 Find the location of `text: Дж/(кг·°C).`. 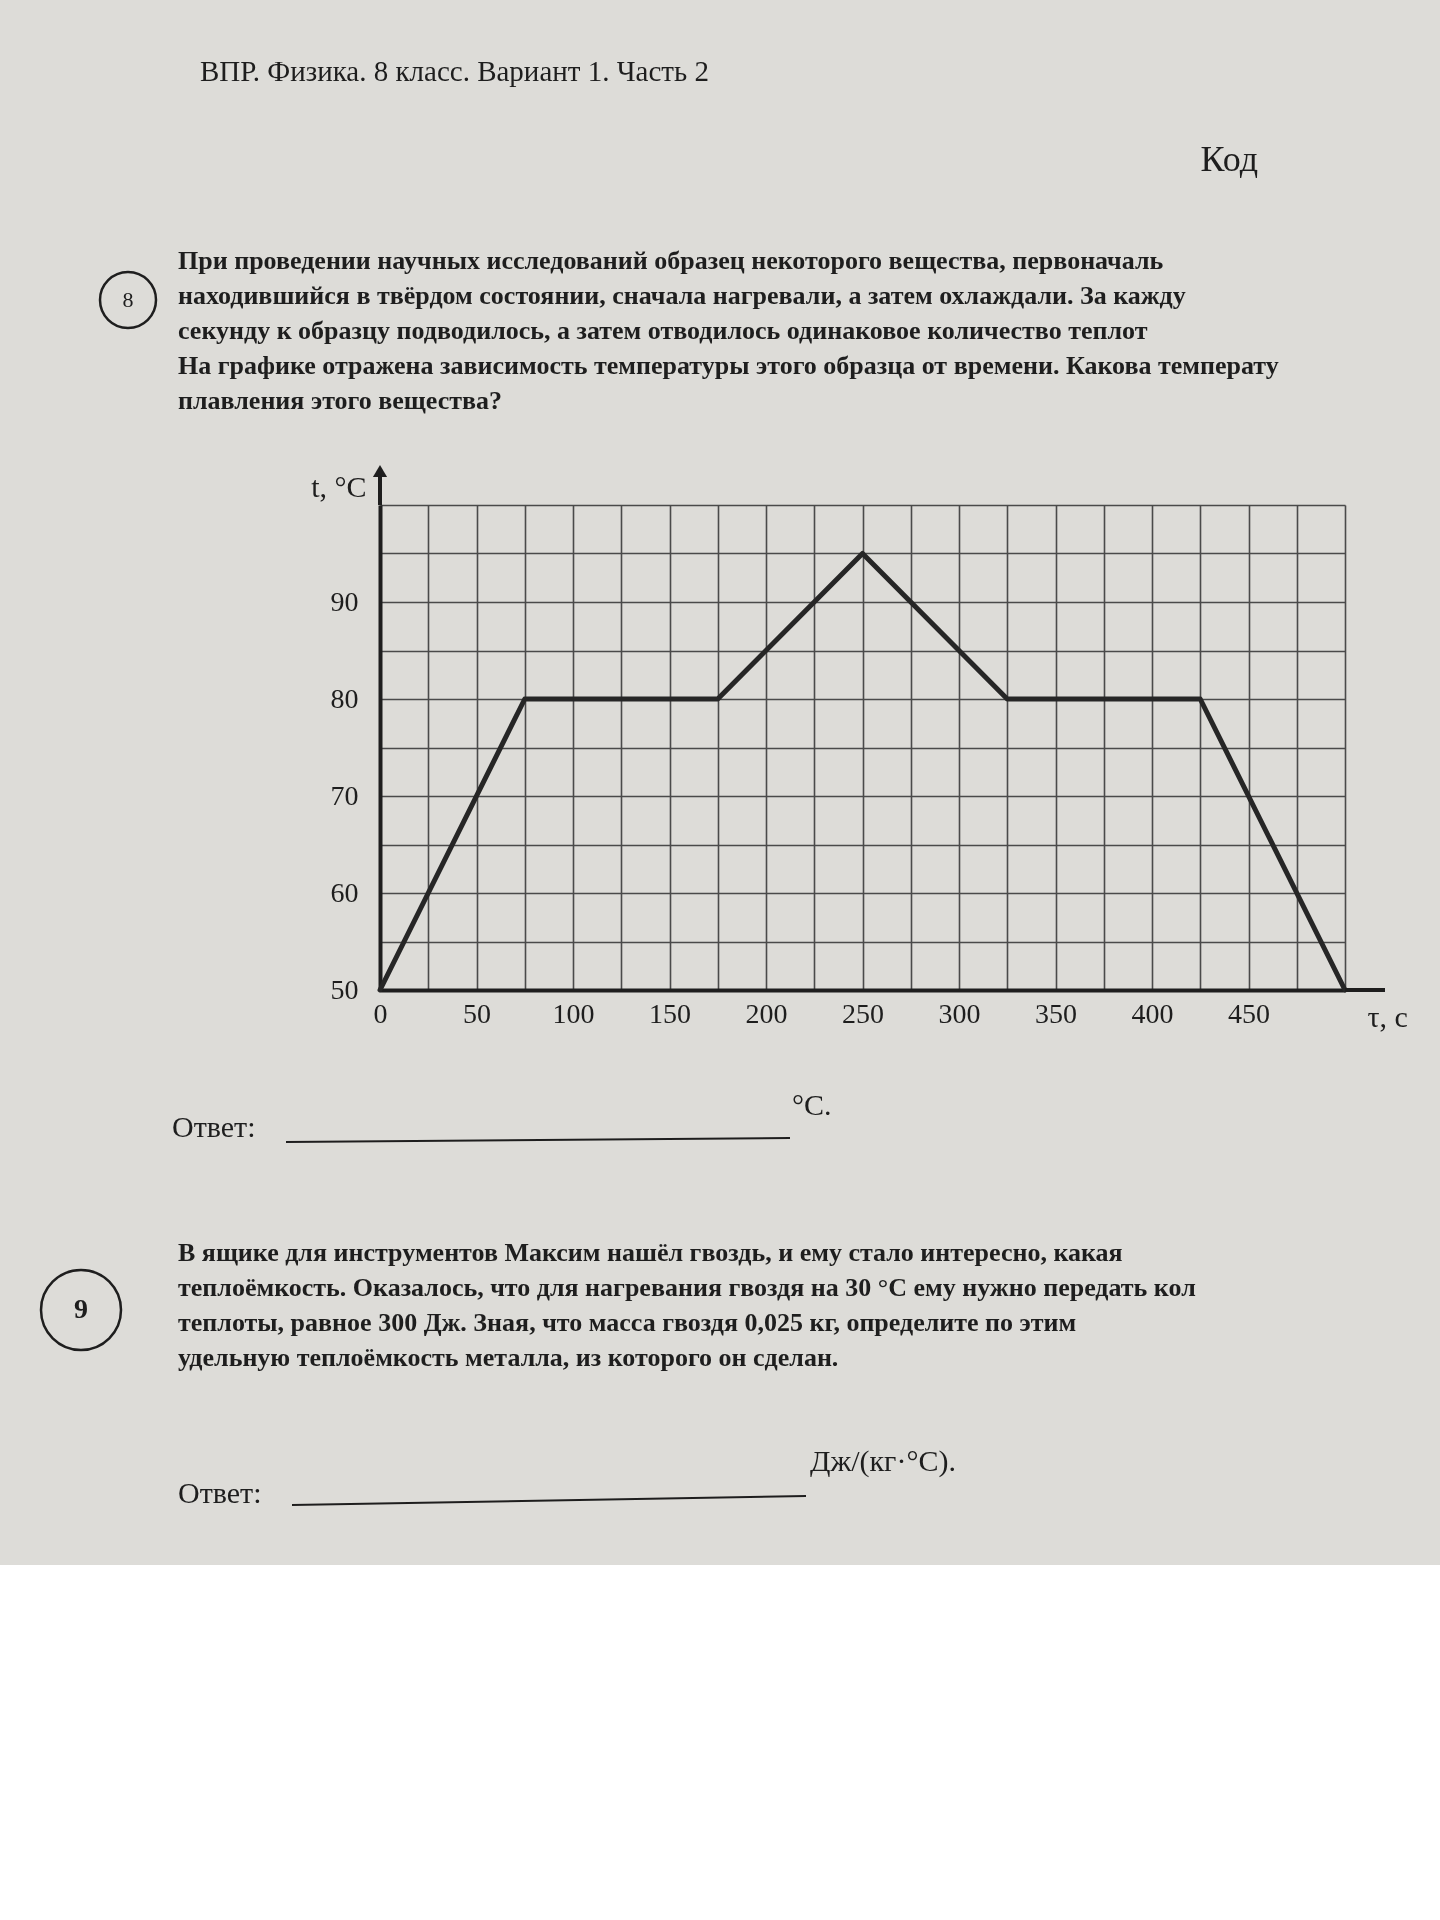

text: Дж/(кг·°C). is located at coordinates (883, 1461).